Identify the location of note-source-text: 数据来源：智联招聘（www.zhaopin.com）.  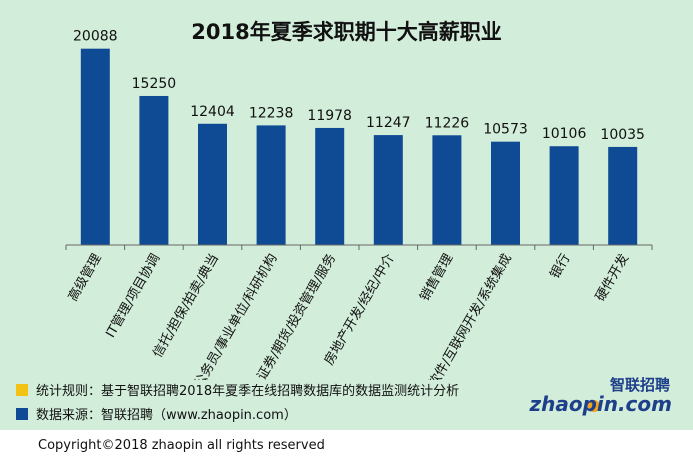
(166, 415).